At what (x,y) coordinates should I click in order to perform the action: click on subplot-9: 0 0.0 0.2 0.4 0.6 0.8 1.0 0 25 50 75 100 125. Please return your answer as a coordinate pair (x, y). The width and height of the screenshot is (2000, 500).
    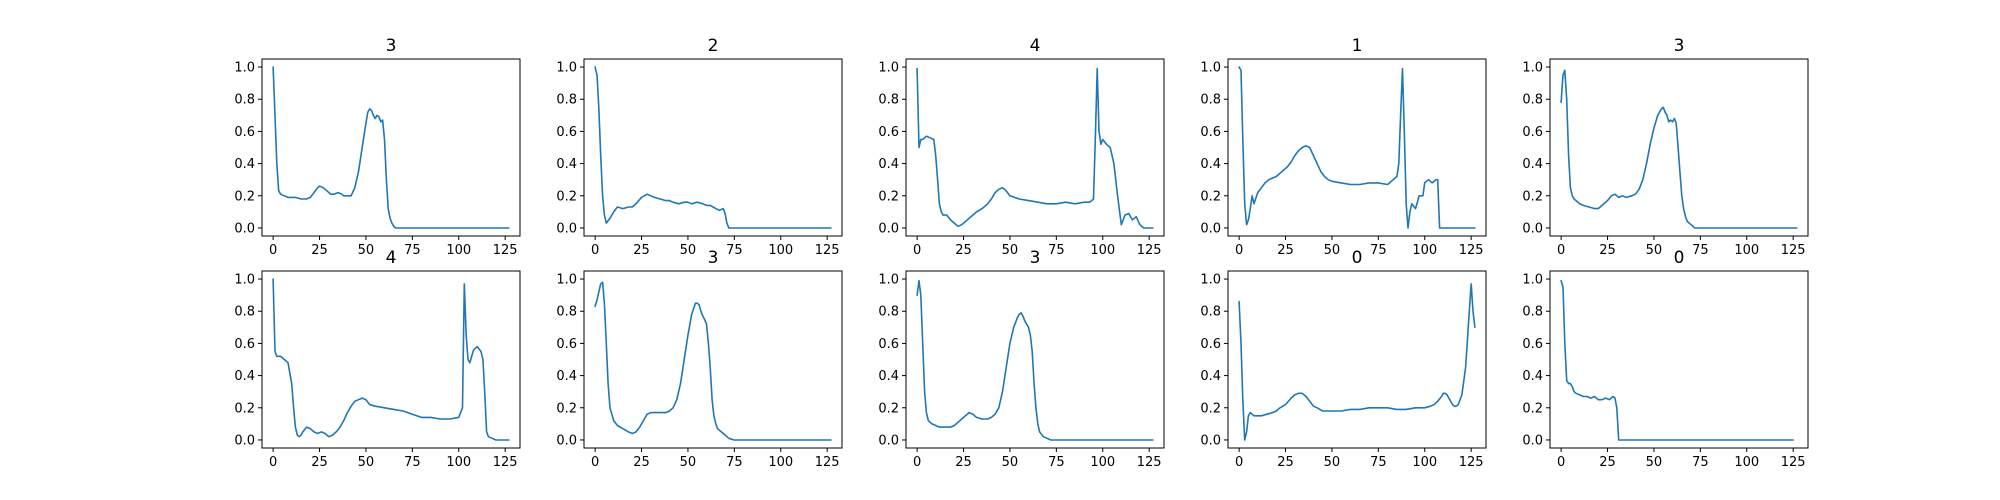
    Looking at the image, I should click on (1343, 359).